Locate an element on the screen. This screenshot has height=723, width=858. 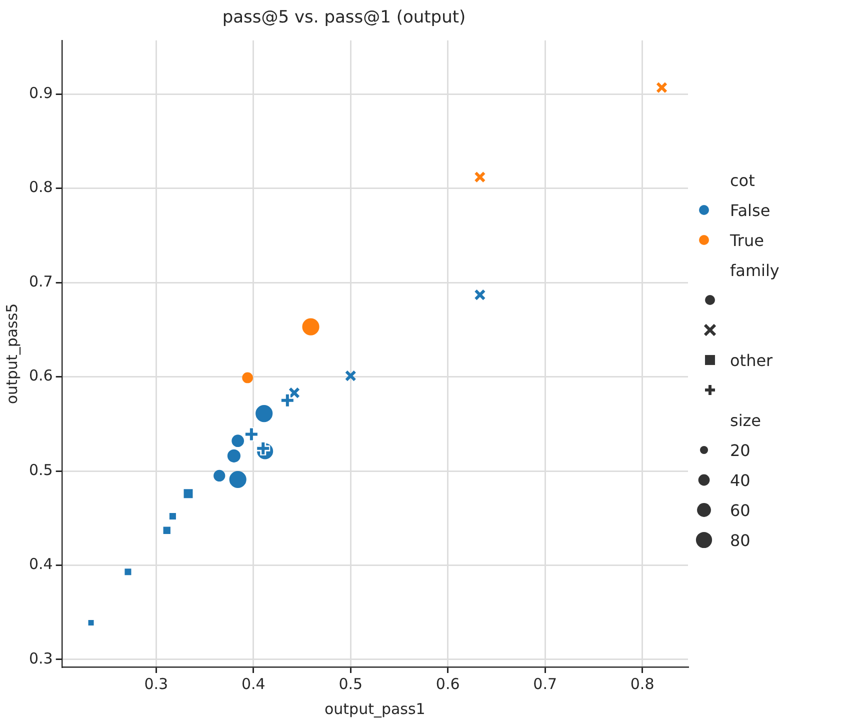
legend-label: False is located at coordinates (750, 210).